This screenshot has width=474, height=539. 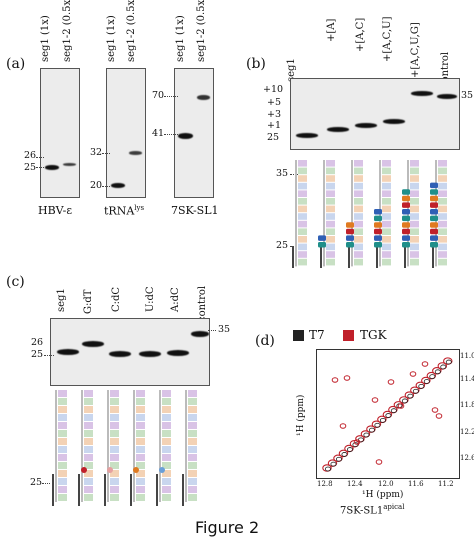 I want to click on axis-tick: 12.6, so click(x=467, y=458).